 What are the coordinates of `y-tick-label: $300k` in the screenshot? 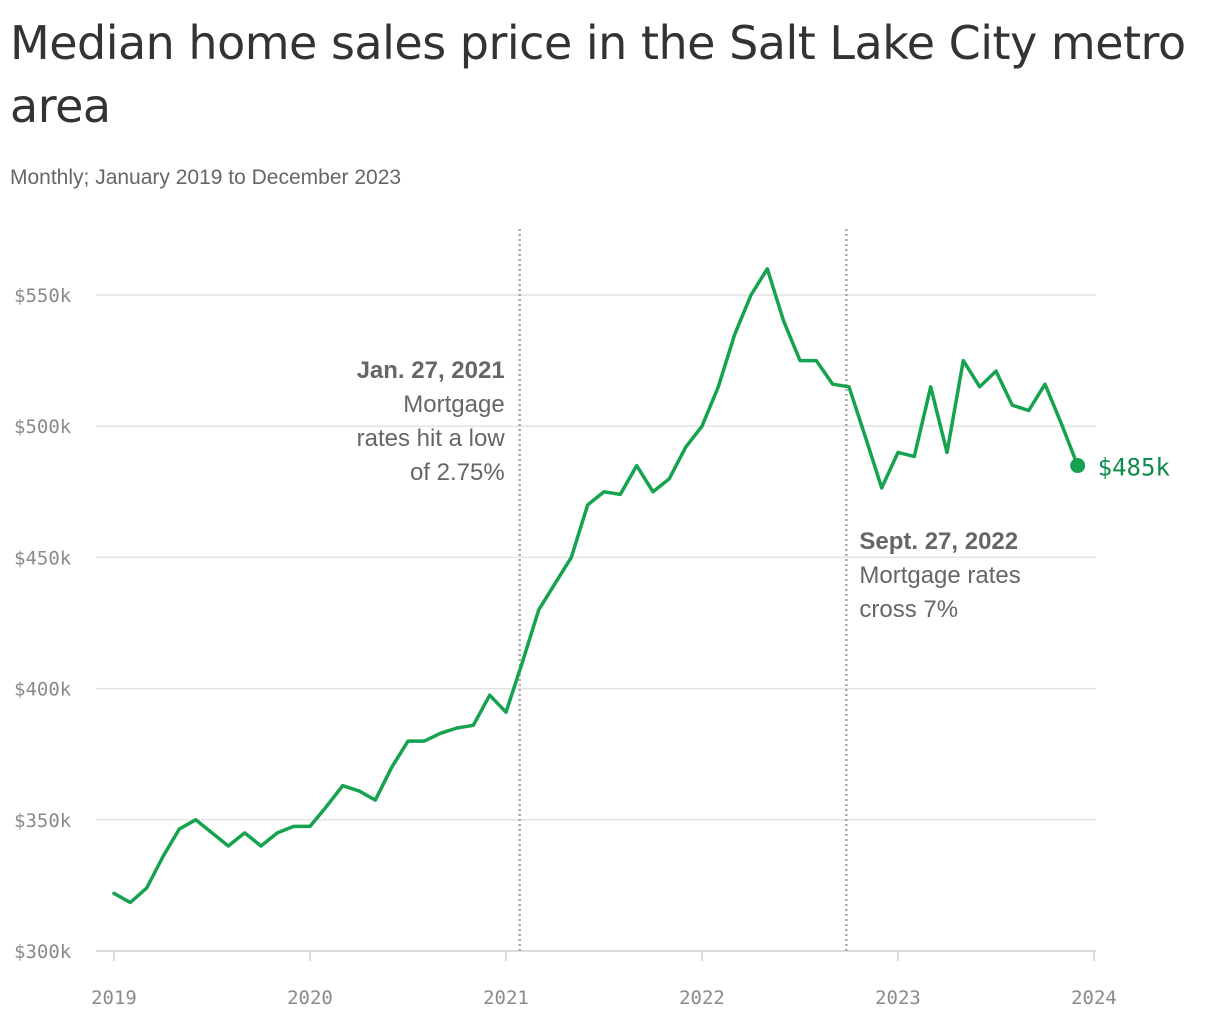 It's located at (43, 952).